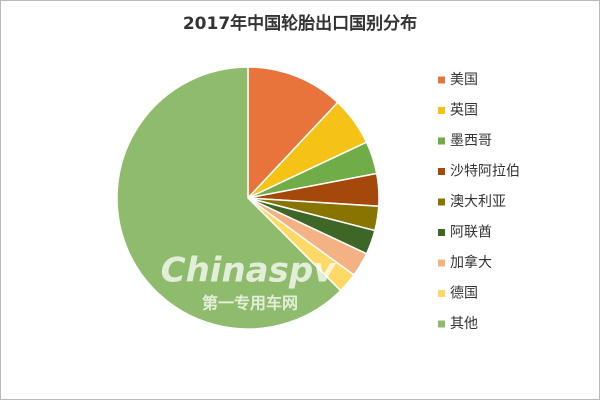 This screenshot has height=400, width=600. Describe the element at coordinates (471, 141) in the screenshot. I see `legend-label: 墨西哥` at that location.